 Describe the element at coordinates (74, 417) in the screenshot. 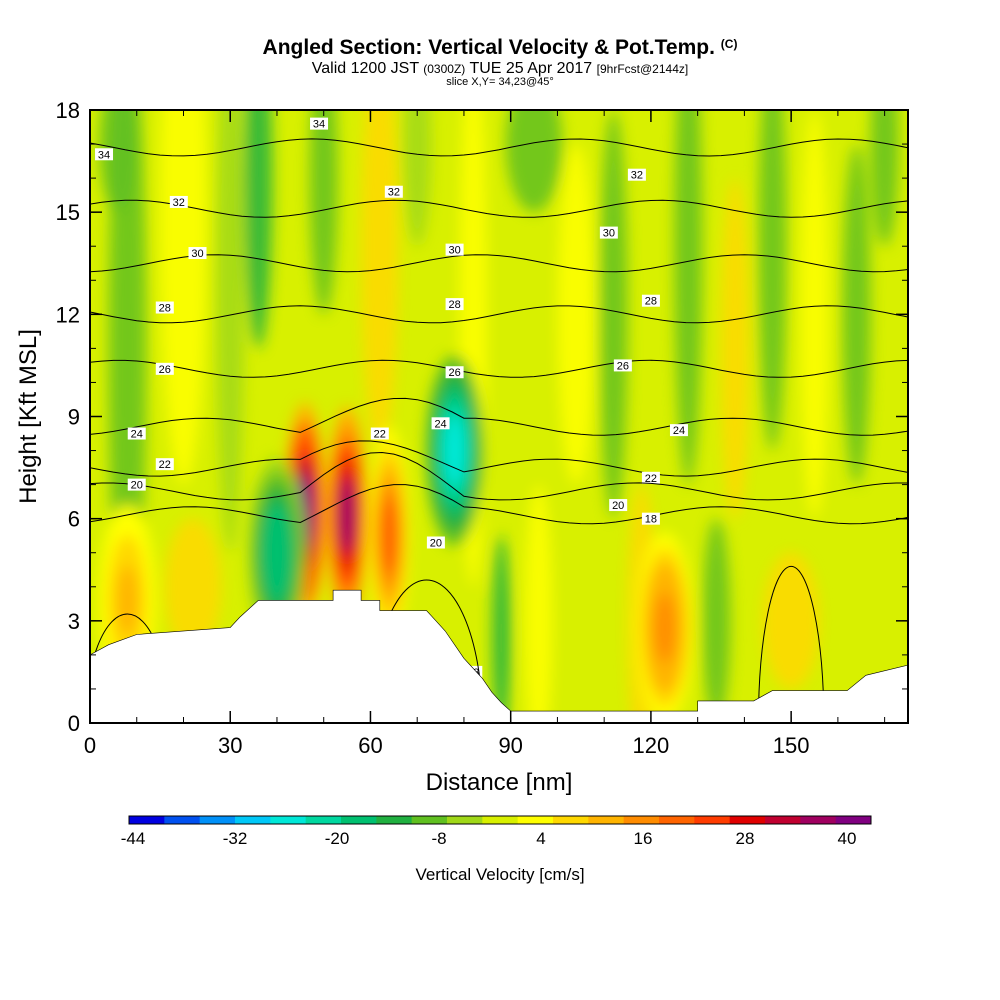

I see `y-tick-label: 9` at that location.